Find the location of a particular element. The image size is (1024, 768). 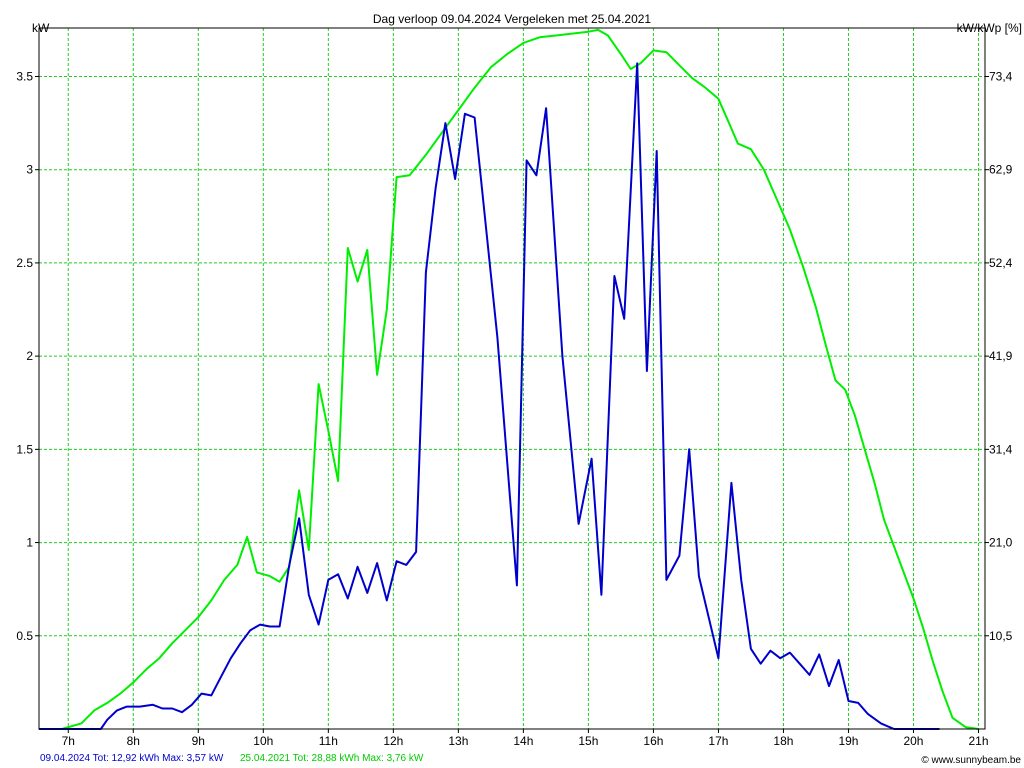

left-axis-unit: kW is located at coordinates (41, 28).